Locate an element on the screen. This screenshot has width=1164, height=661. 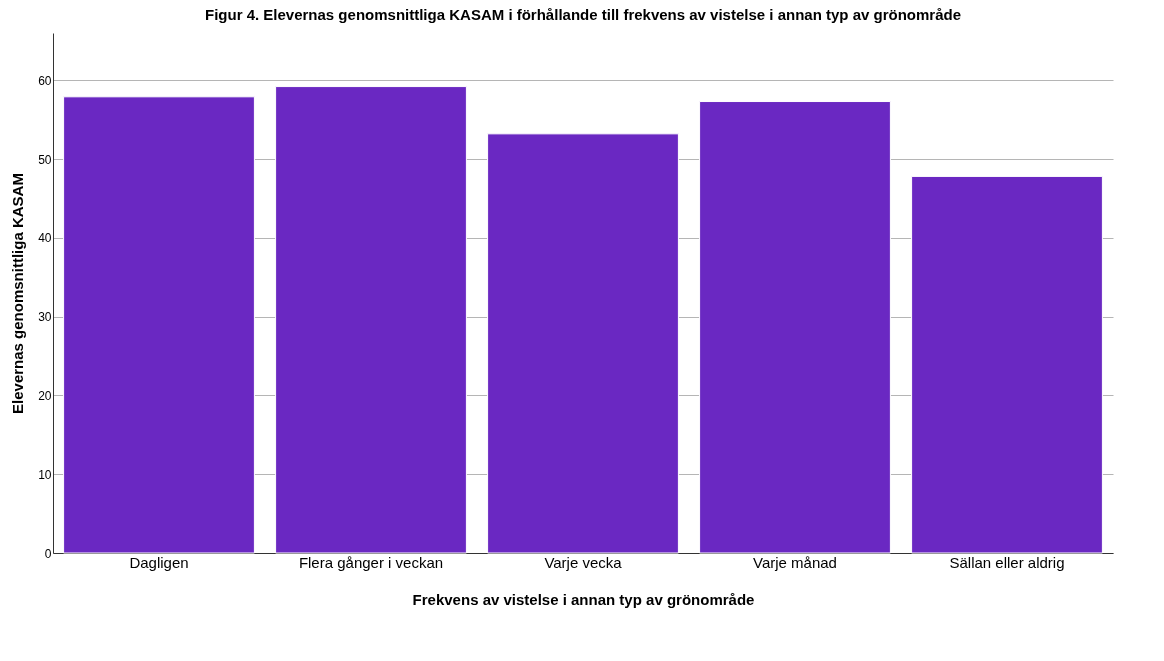
y-tick-label: 0 is located at coordinates (48, 553).